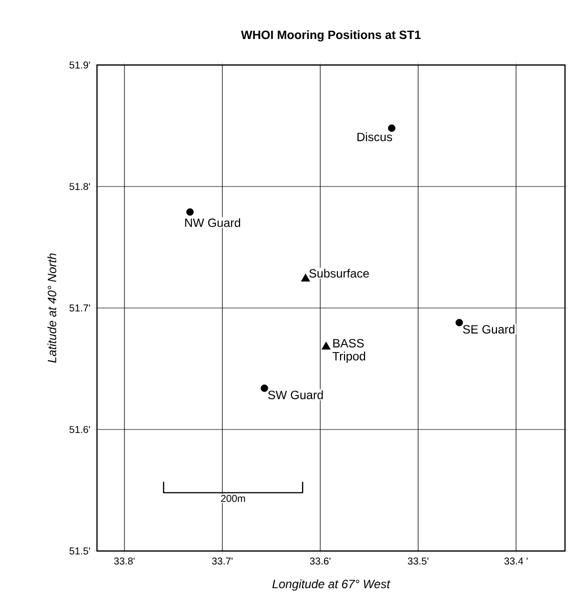 The image size is (574, 614). I want to click on x-tick-label: 33.8', so click(124, 561).